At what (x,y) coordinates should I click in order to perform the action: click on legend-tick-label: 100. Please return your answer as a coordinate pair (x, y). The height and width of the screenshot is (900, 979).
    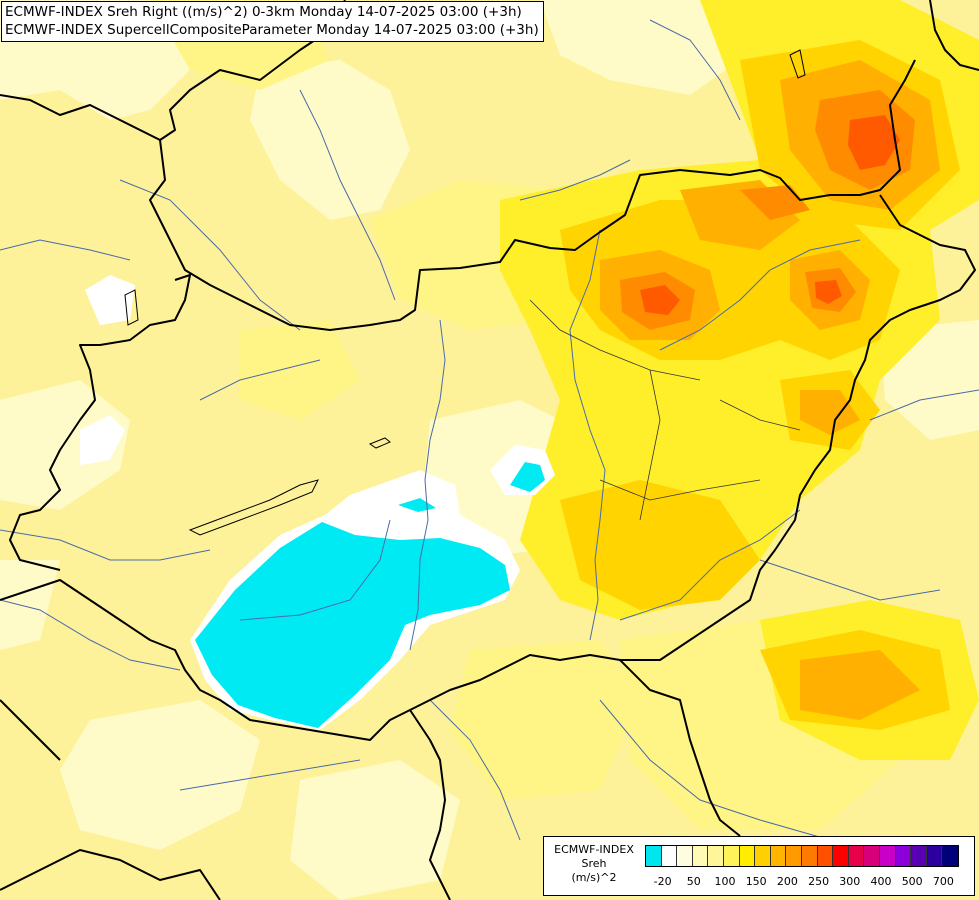
    Looking at the image, I should click on (725, 881).